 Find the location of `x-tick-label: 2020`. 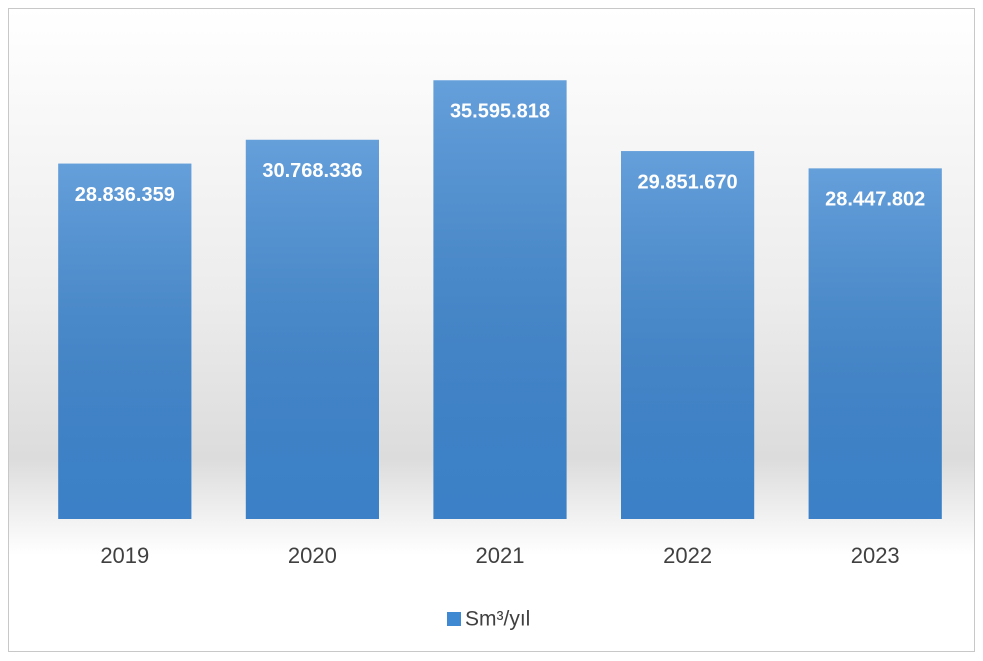

x-tick-label: 2020 is located at coordinates (312, 555).